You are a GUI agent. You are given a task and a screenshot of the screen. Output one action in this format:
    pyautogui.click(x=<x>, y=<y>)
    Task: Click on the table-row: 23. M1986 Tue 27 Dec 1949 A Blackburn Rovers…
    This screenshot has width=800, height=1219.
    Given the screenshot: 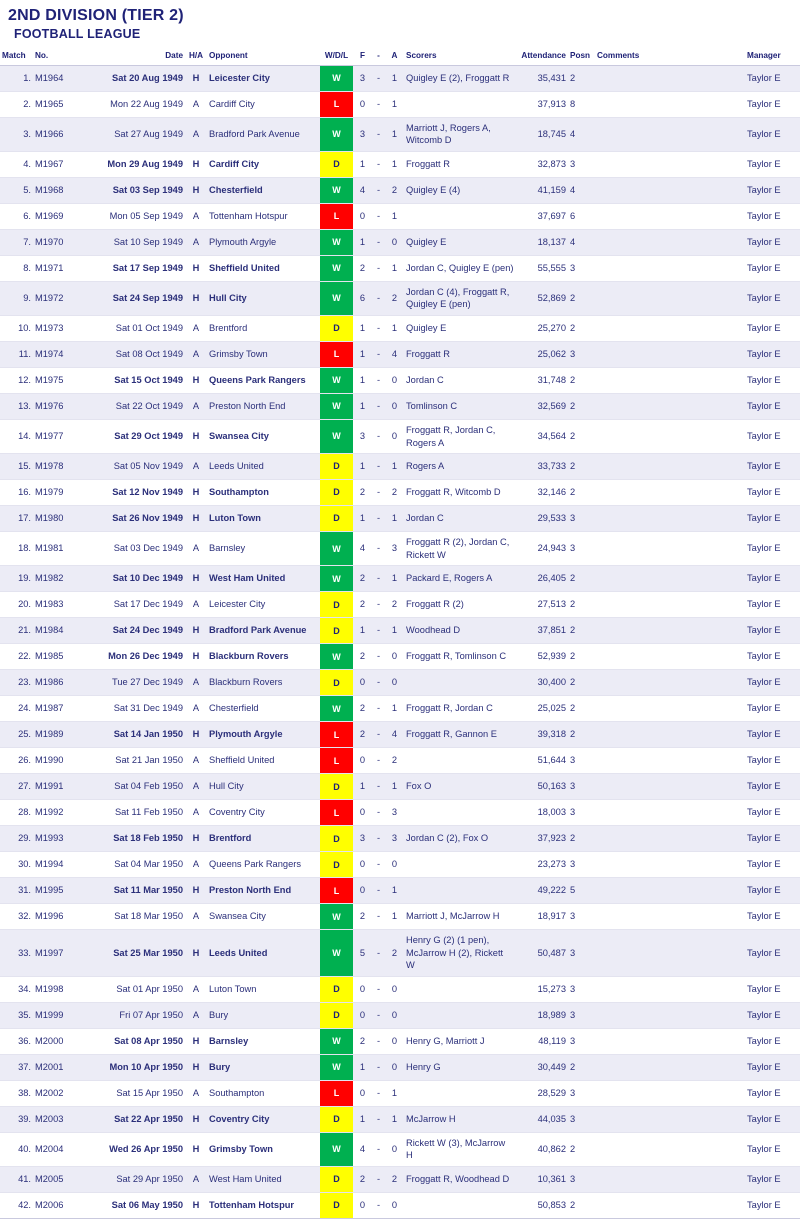 What is the action you would take?
    pyautogui.click(x=400, y=682)
    